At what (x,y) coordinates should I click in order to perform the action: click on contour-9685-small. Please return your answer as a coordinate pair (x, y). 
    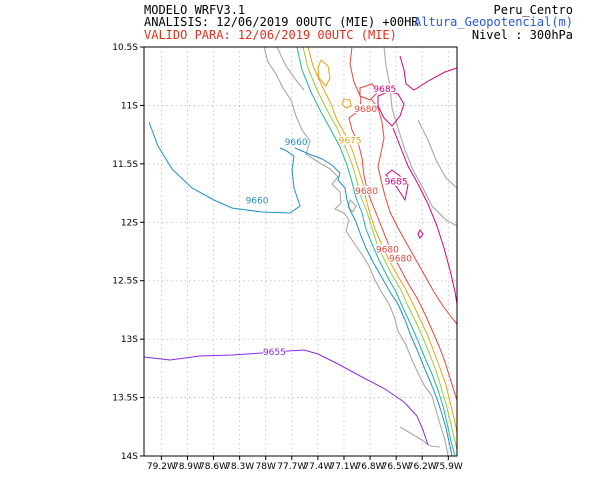
    Looking at the image, I should click on (420, 234).